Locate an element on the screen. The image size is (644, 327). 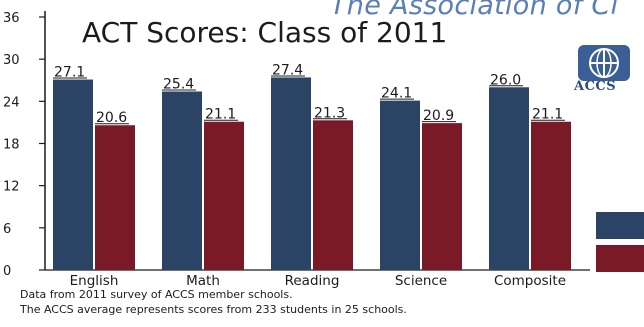
y-tick-label: 18 is located at coordinates (11, 145).